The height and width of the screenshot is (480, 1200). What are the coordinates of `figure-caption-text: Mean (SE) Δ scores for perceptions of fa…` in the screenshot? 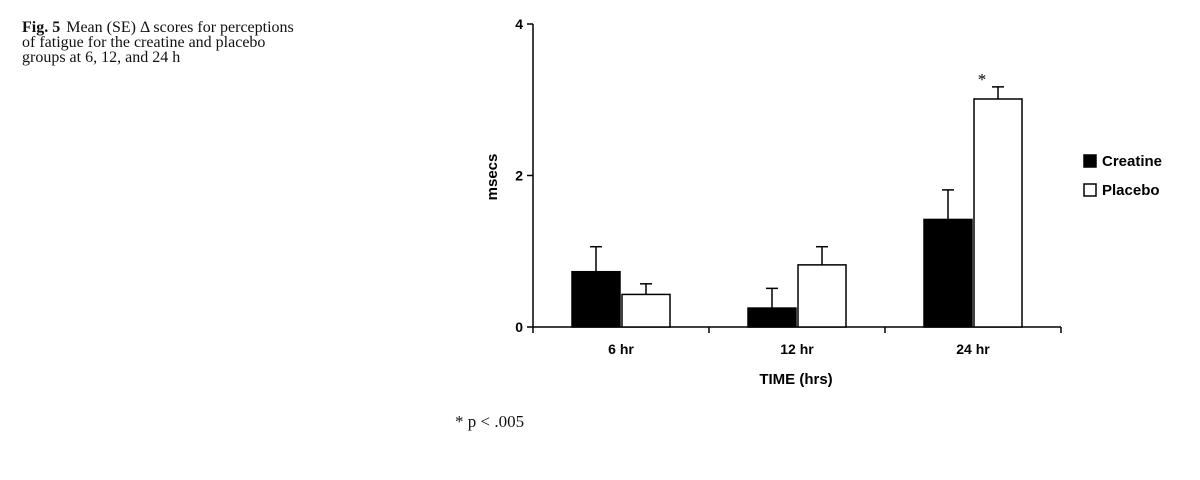 It's located at (158, 42).